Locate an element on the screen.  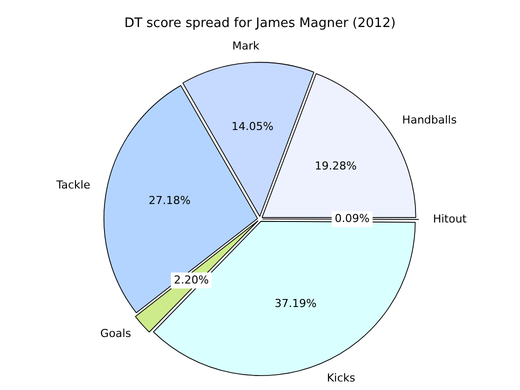
data-label: 37.19% is located at coordinates (295, 303).